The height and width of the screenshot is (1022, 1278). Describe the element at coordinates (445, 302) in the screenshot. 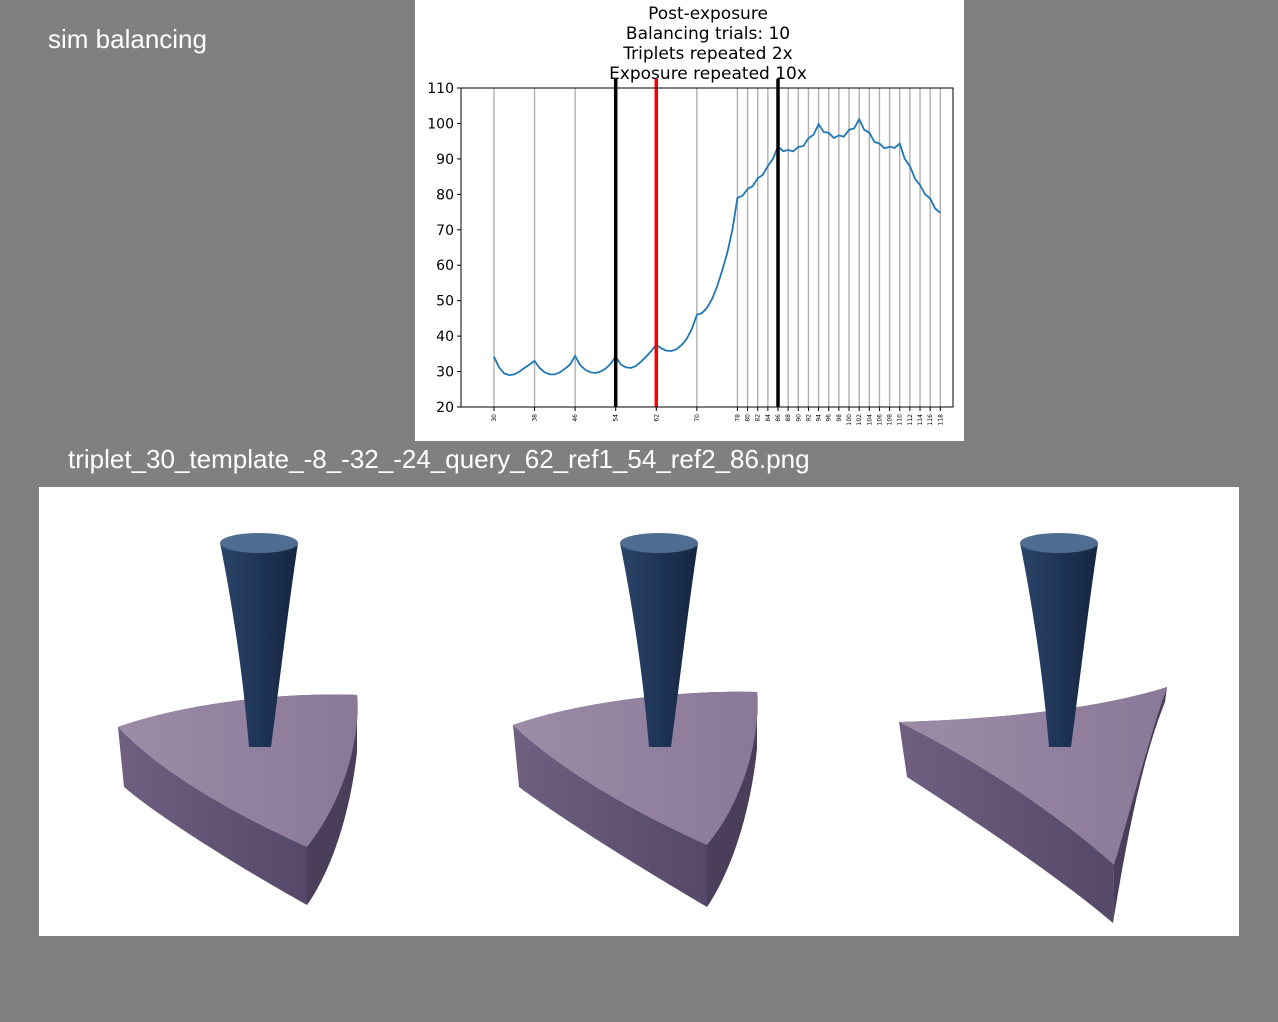

I see `y-tick-label: 50` at that location.